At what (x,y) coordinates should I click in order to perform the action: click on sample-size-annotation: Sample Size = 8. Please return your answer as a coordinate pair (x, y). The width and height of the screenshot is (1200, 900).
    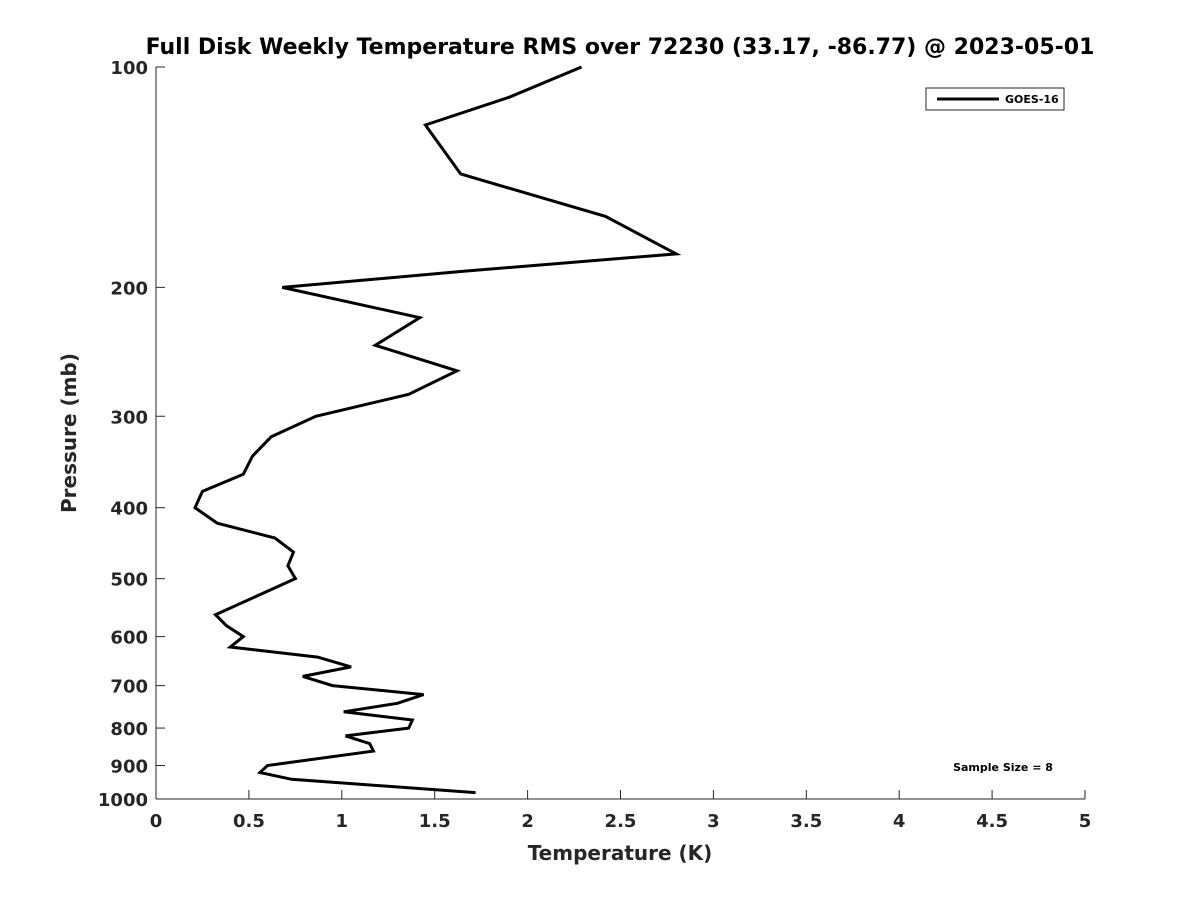
    Looking at the image, I should click on (1003, 767).